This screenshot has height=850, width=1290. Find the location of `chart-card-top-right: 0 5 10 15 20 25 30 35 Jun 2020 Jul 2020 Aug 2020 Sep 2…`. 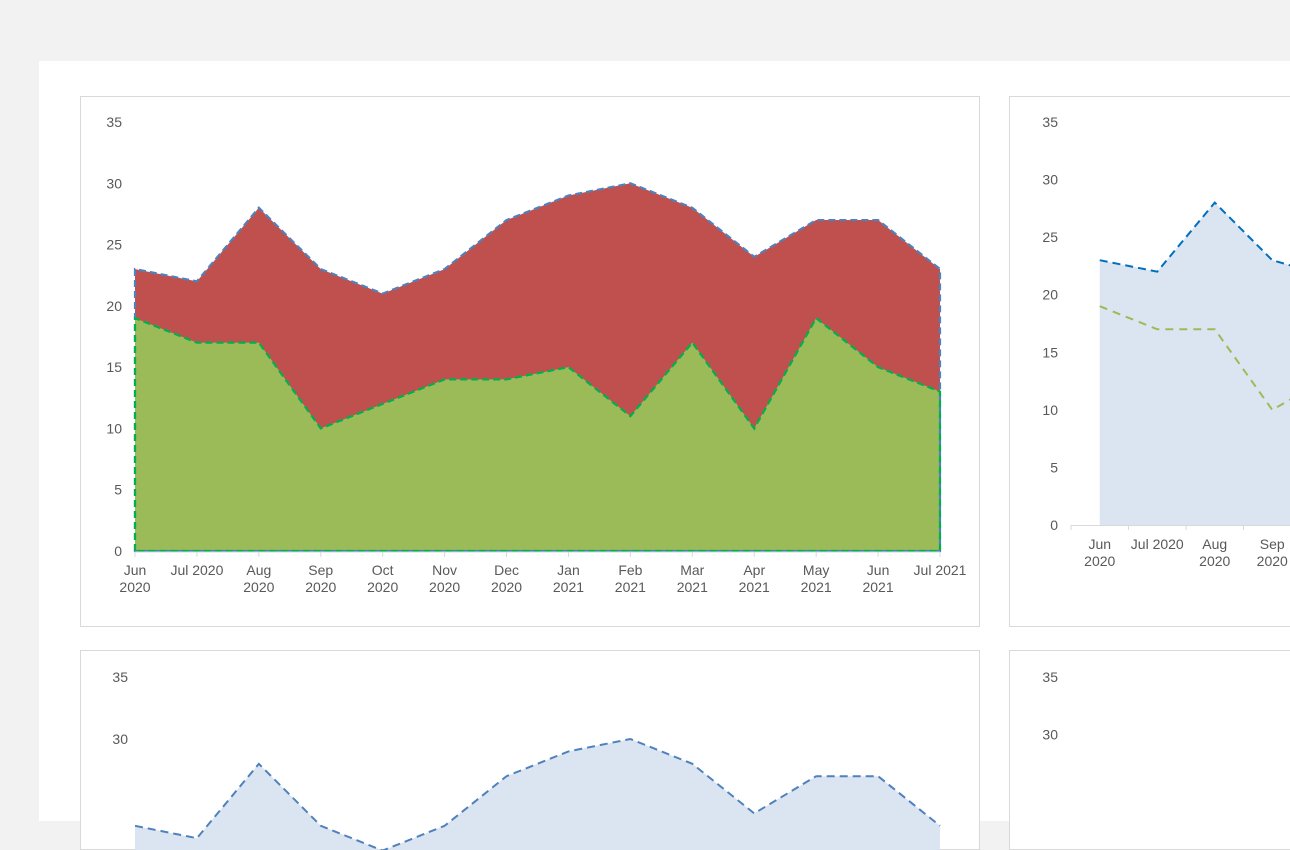

chart-card-top-right: 0 5 10 15 20 25 30 35 Jun 2020 Jul 2020 Aug 2020 Sep 2… is located at coordinates (1149, 361).